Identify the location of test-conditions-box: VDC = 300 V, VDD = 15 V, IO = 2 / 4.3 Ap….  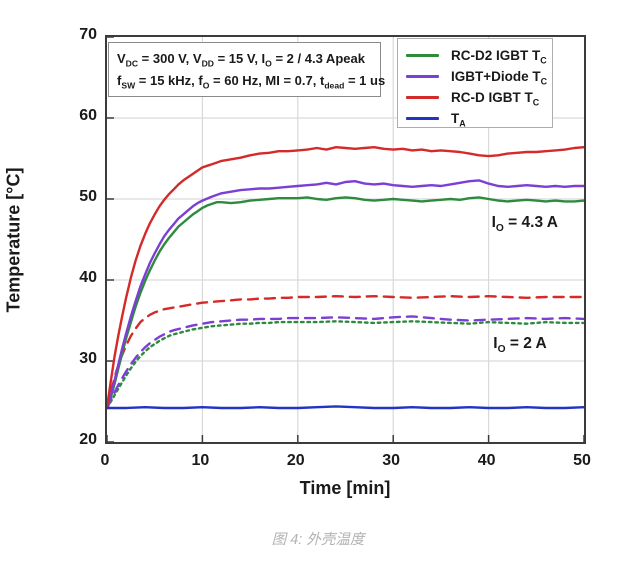
(246, 69).